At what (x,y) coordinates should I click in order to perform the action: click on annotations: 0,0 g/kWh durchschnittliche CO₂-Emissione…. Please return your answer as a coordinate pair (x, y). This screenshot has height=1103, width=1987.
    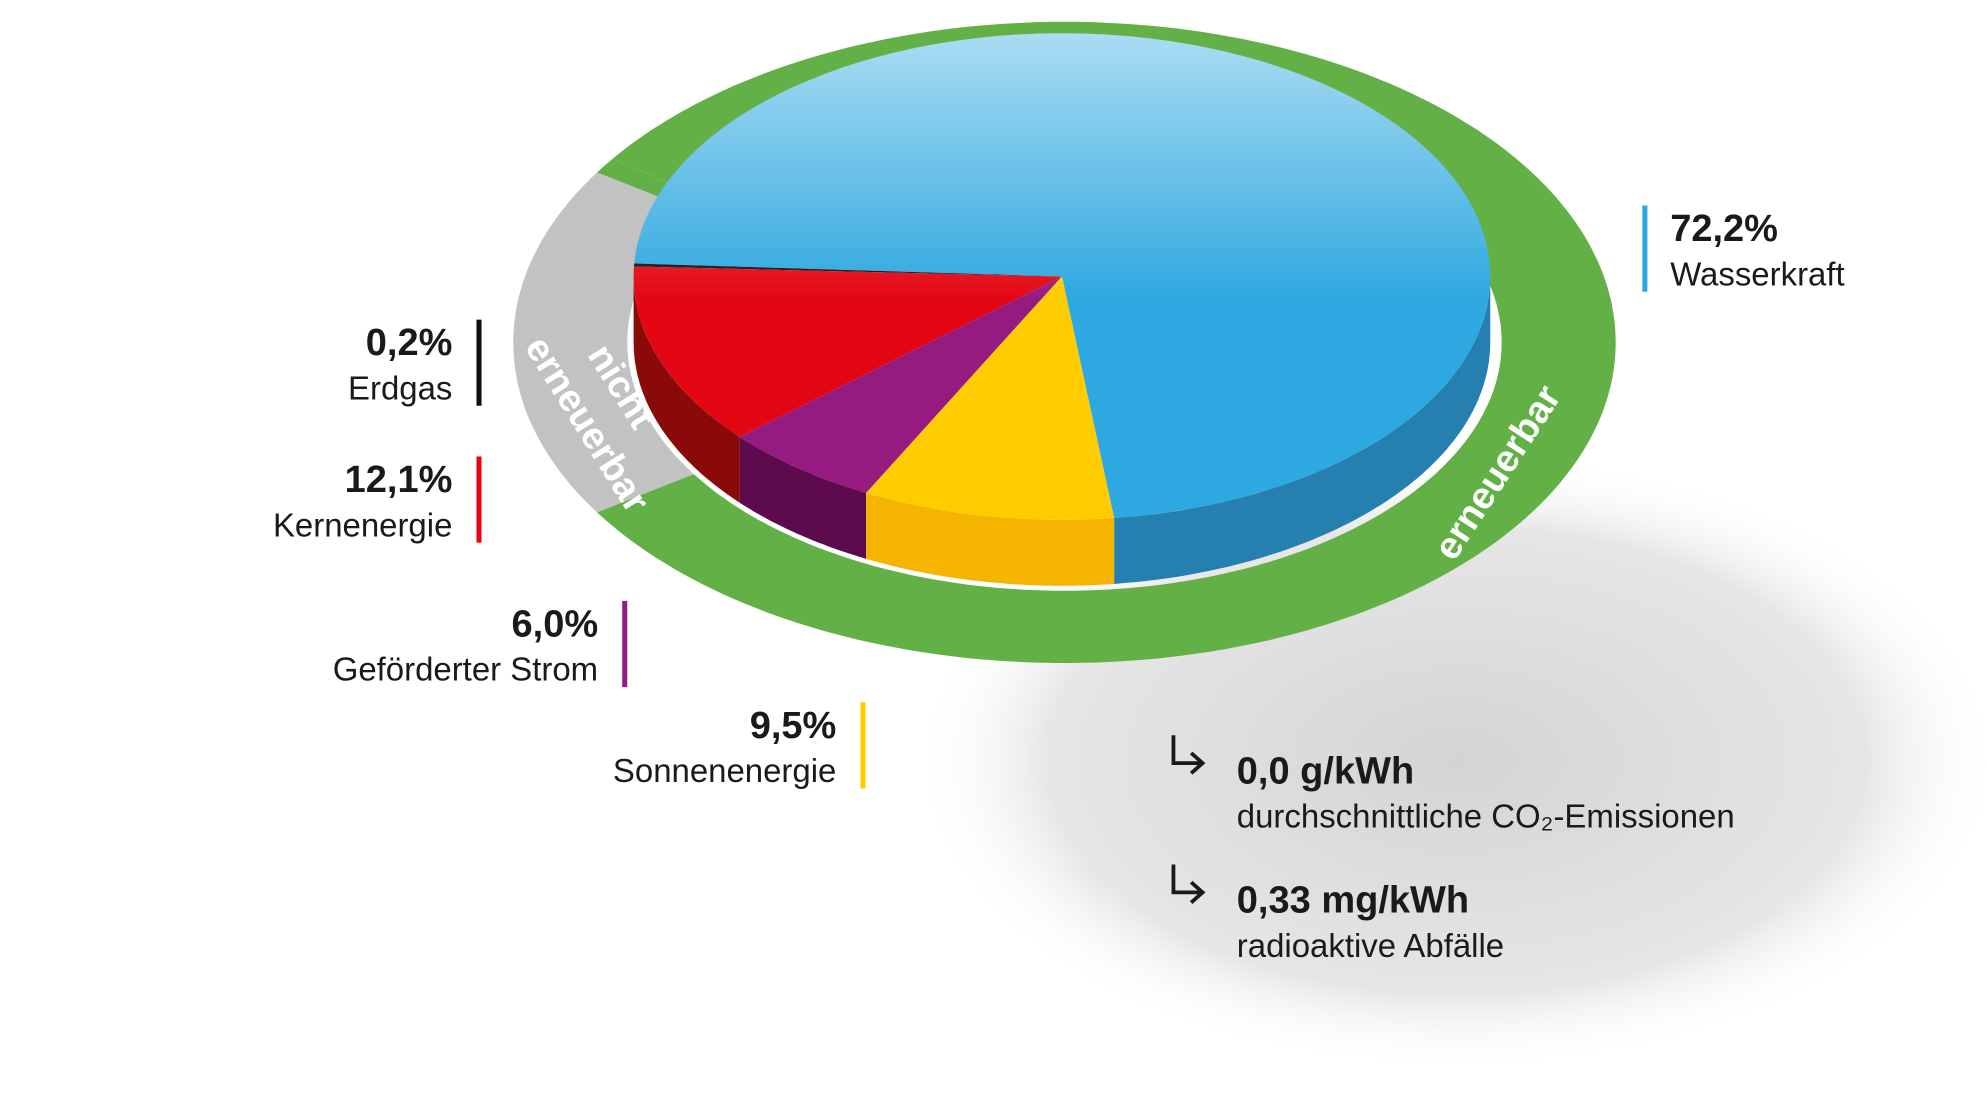
    Looking at the image, I should click on (1453, 849).